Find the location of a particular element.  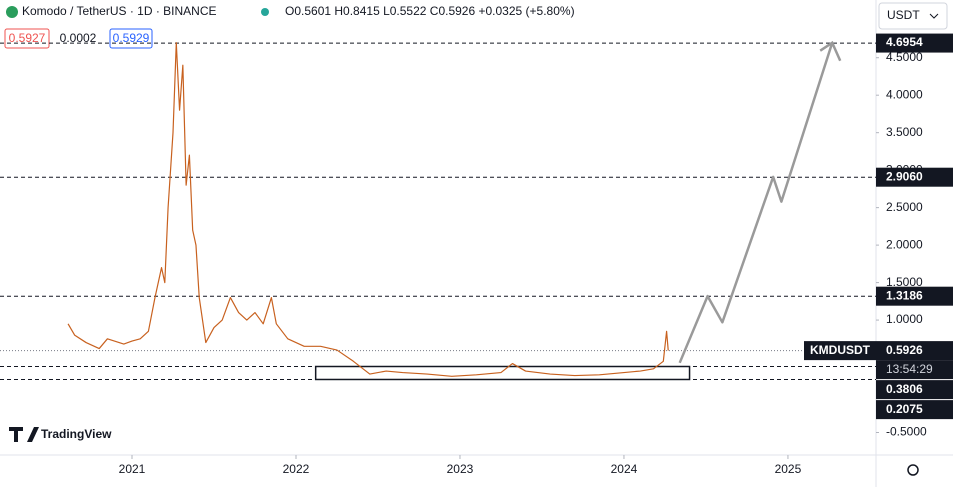

last-price-box is located at coordinates (914, 351).